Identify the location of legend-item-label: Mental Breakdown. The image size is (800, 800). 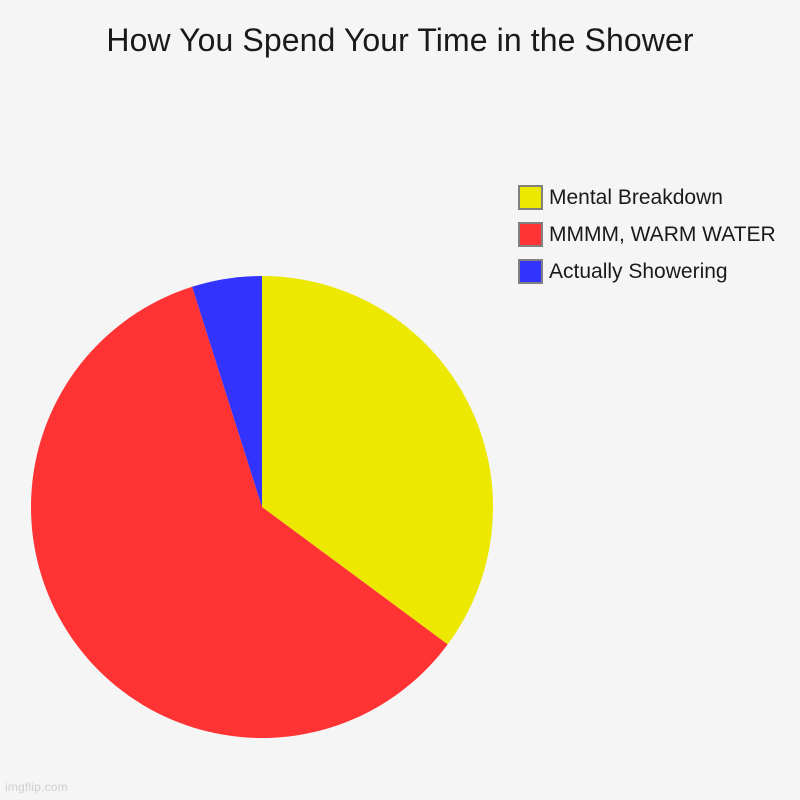
(636, 197).